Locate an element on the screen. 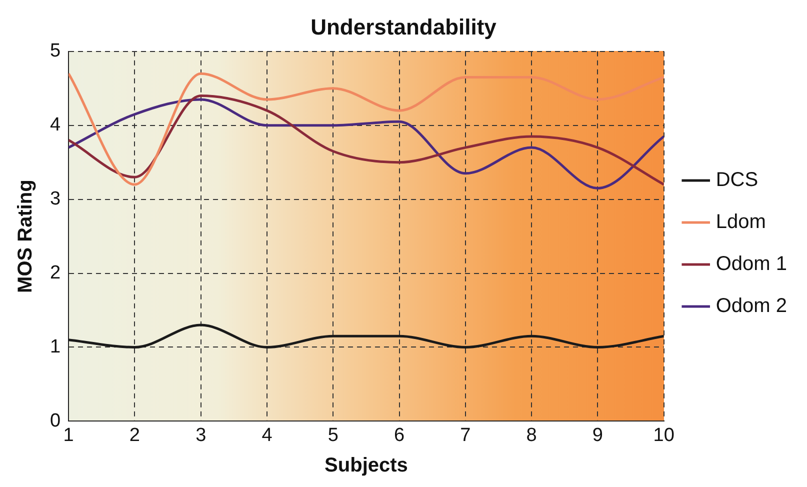  legend-label: Odom 1 is located at coordinates (752, 264).